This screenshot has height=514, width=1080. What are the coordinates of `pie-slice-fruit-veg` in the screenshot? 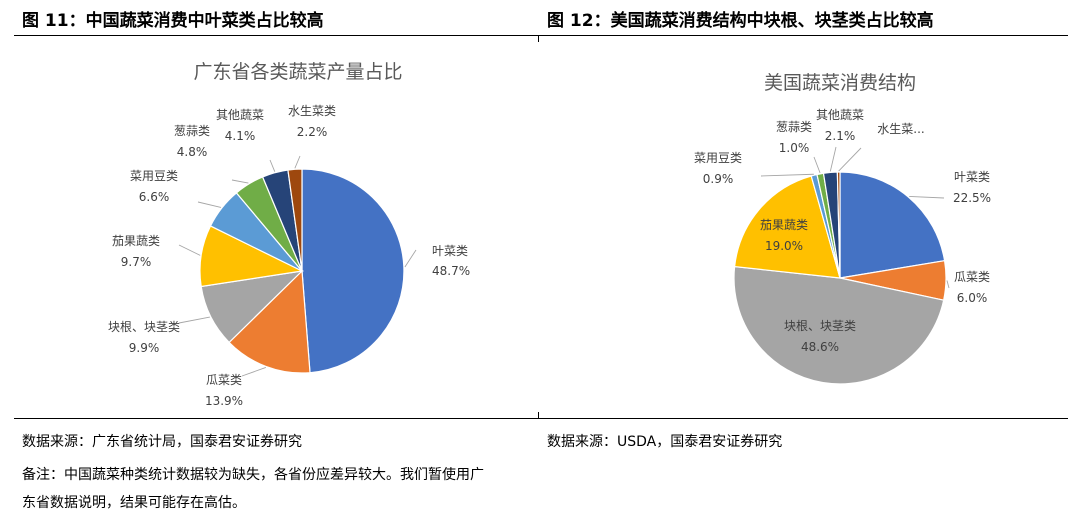 It's located at (787, 227).